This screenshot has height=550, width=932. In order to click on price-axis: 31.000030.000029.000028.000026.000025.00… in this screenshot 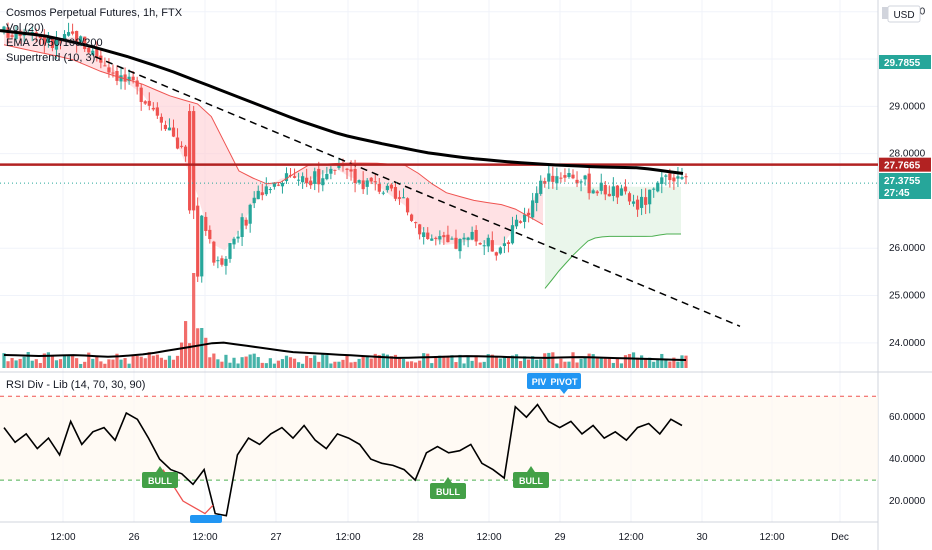, I will do `click(905, 256)`.